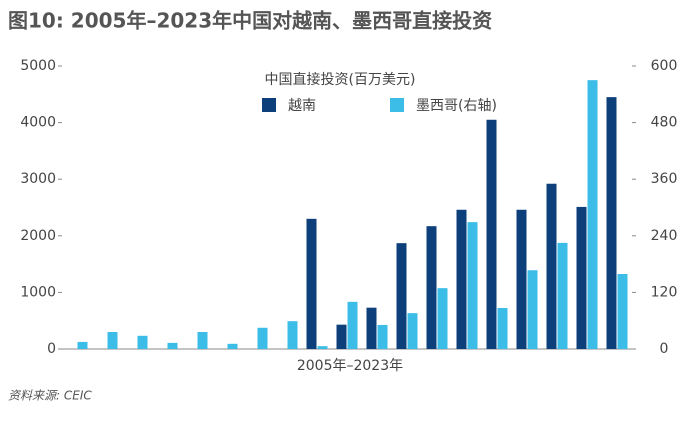  I want to click on x-axis-label: 2005年–2023年, so click(350, 366).